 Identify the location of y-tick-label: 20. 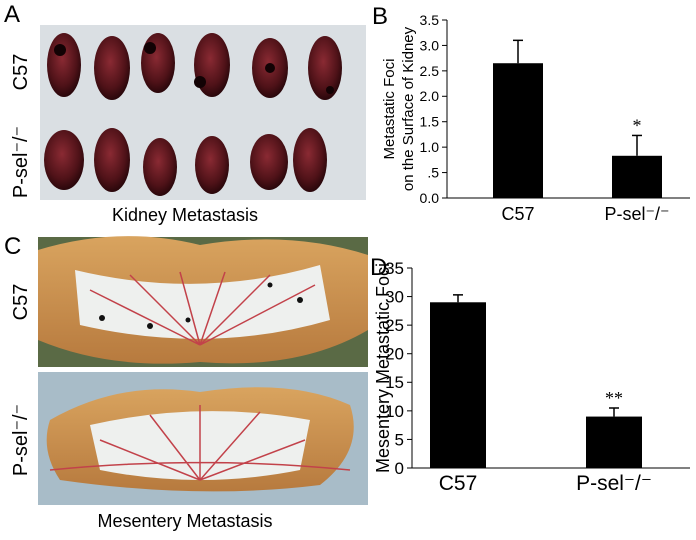
(394, 354).